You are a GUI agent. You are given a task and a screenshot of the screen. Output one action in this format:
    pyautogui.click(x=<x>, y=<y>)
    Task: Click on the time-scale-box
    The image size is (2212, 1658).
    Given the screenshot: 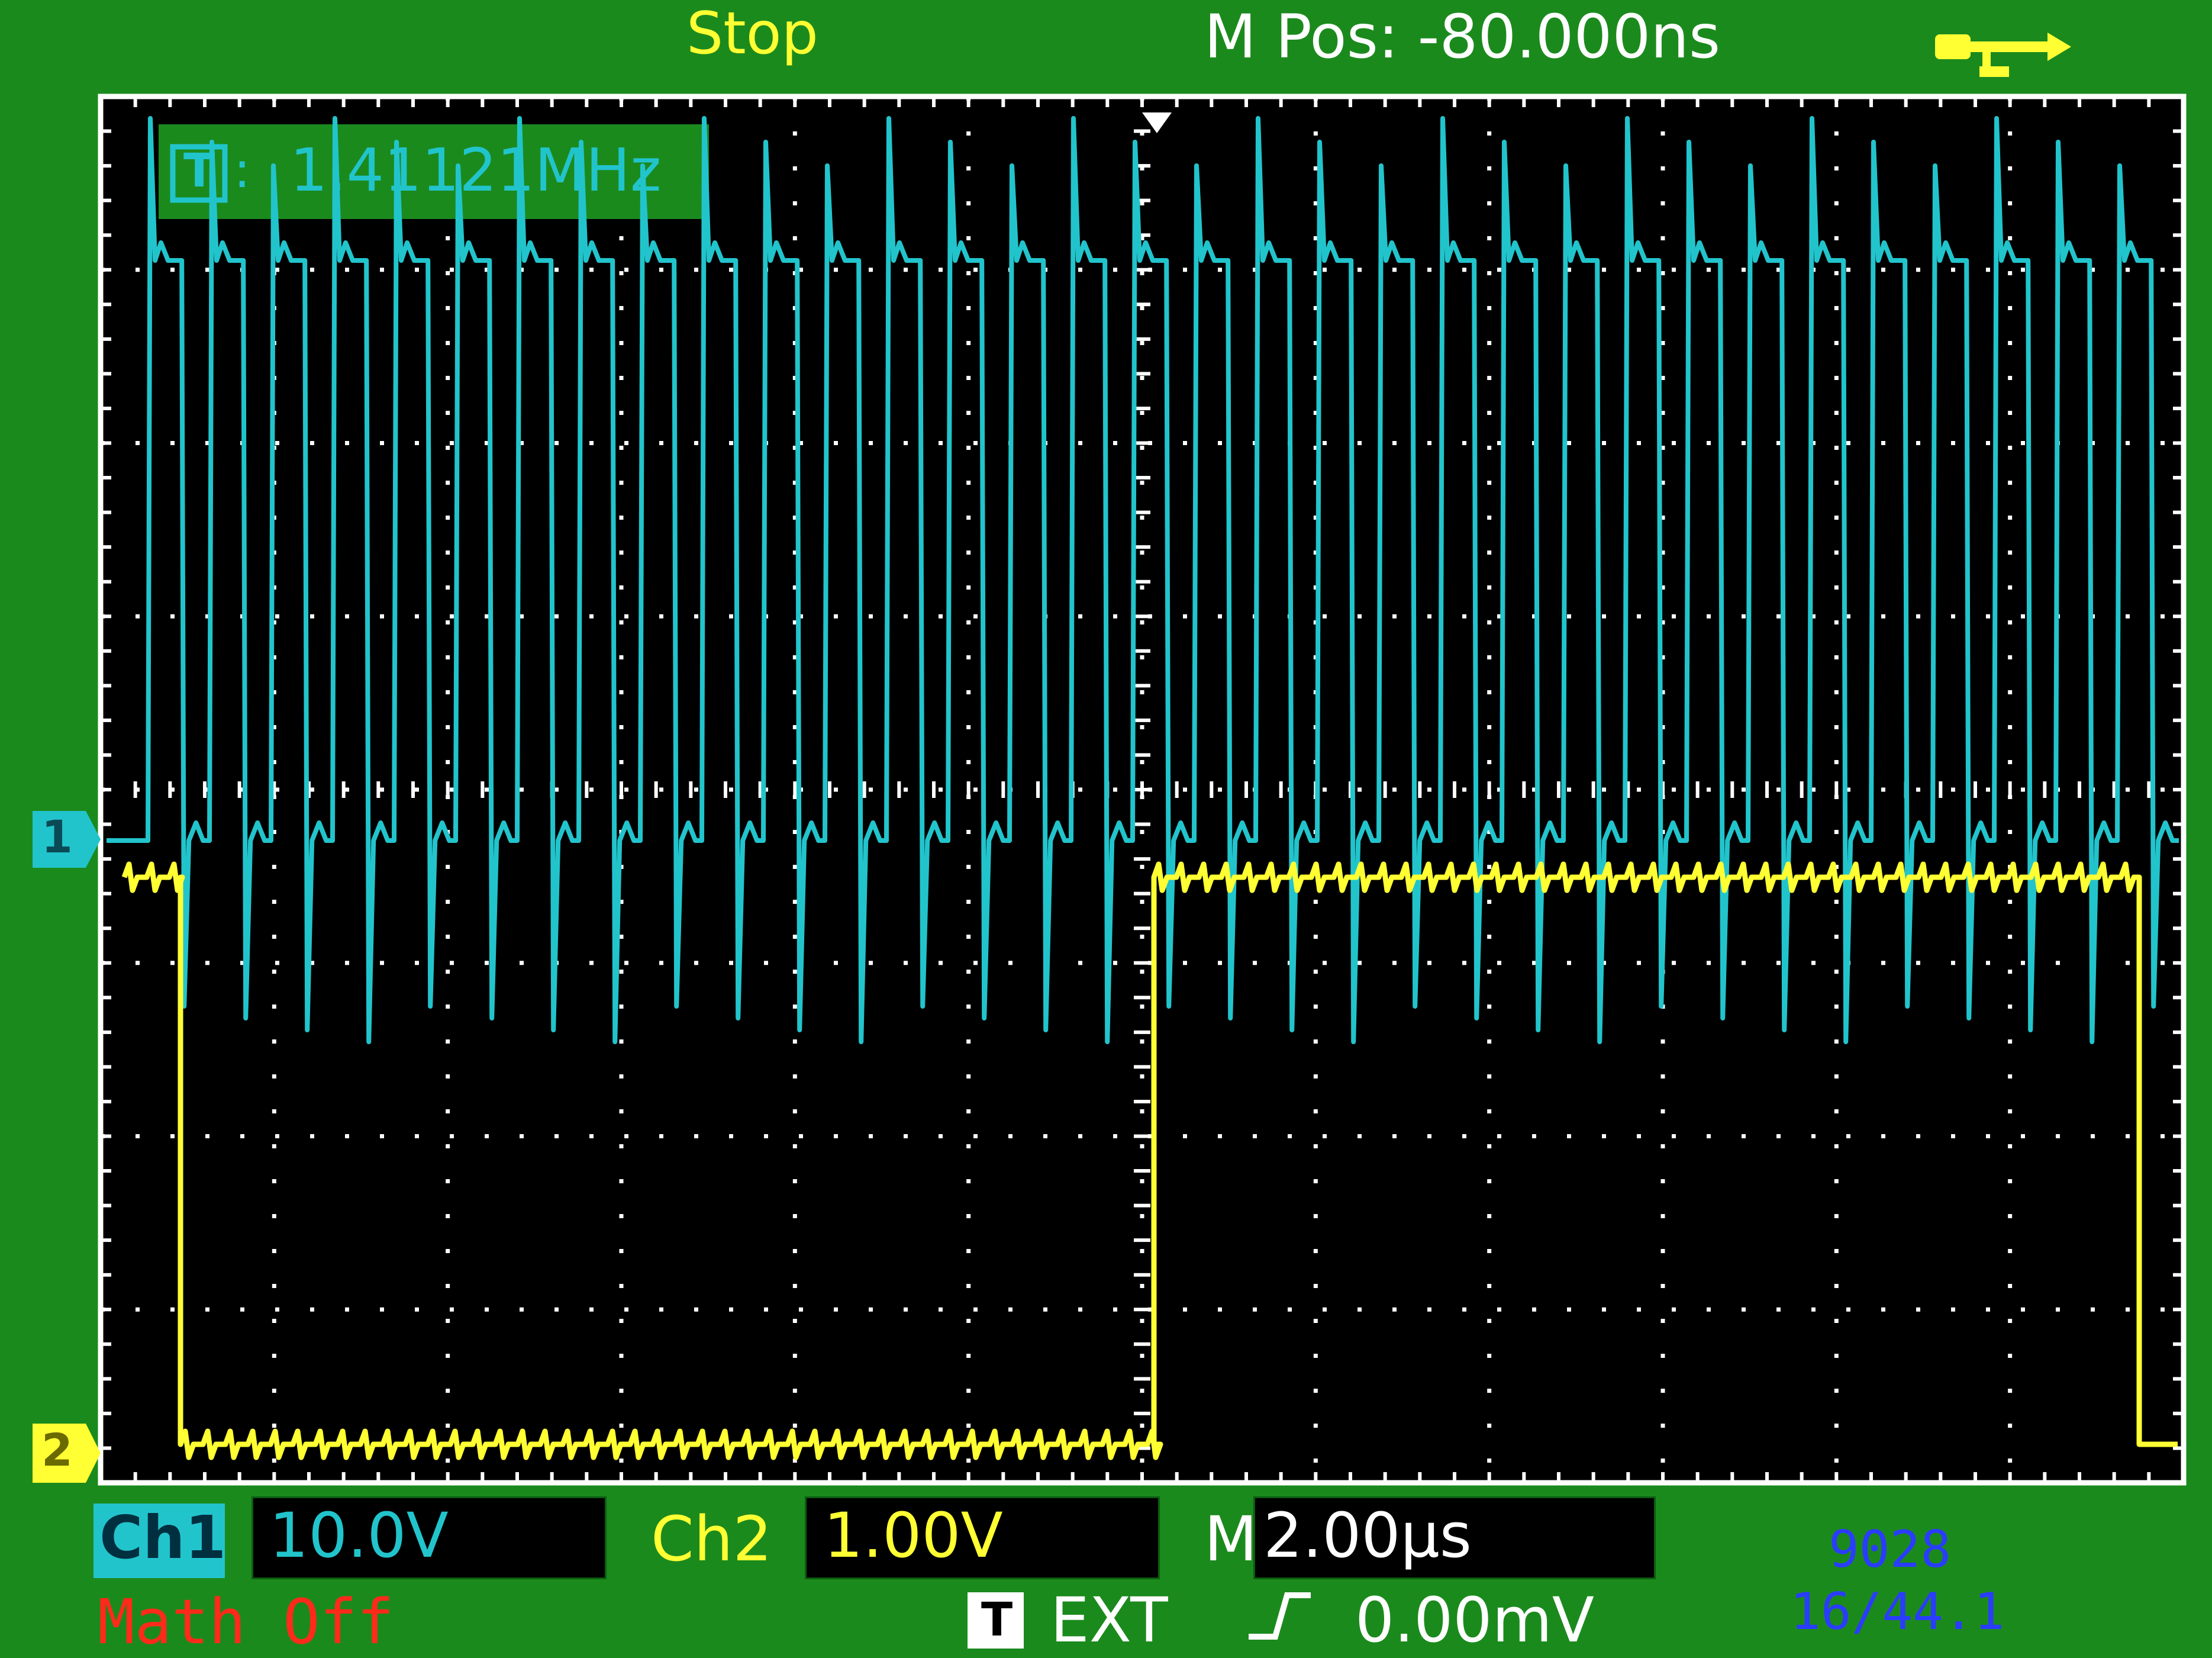 What is the action you would take?
    pyautogui.click(x=1454, y=1537)
    